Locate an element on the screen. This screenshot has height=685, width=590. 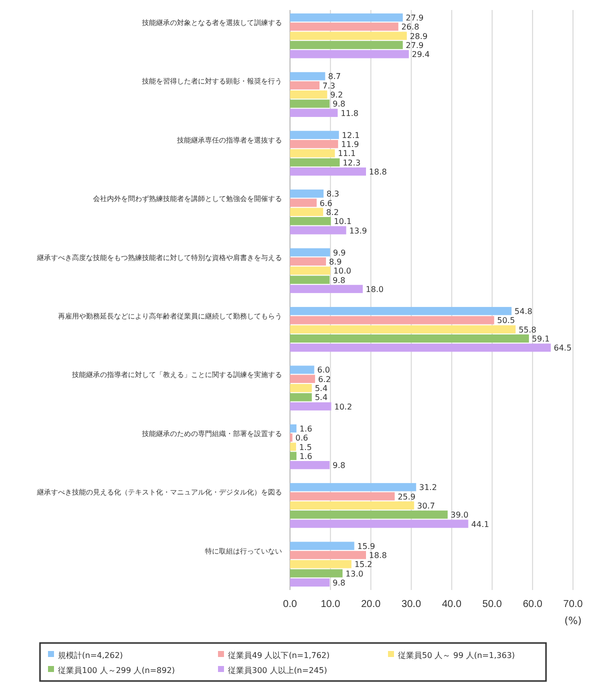
x-tick-label: 40.0 is located at coordinates (452, 604).